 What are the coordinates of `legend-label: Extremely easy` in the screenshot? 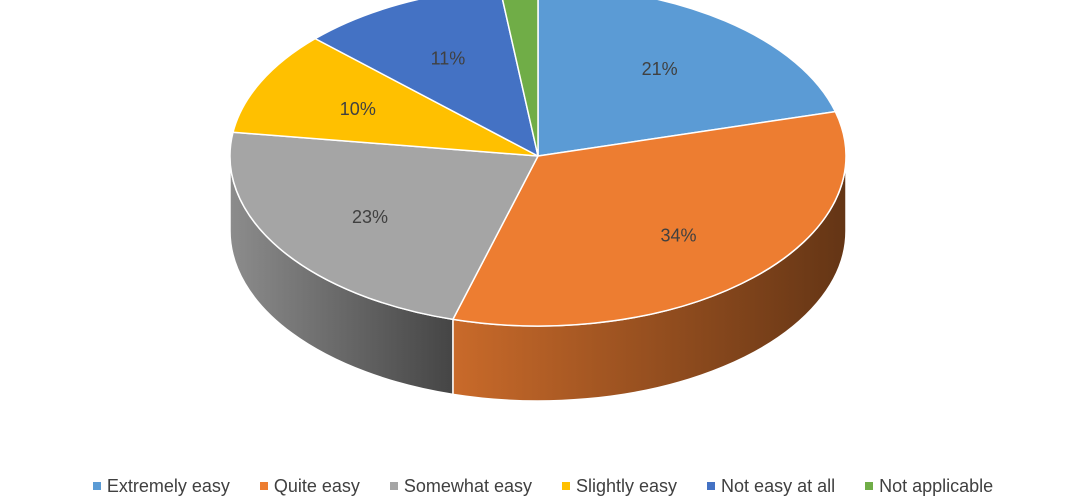 It's located at (168, 485).